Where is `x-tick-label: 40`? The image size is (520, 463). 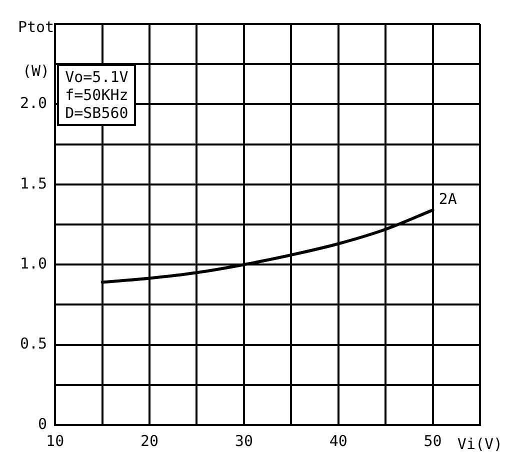 x-tick-label: 40 is located at coordinates (338, 441).